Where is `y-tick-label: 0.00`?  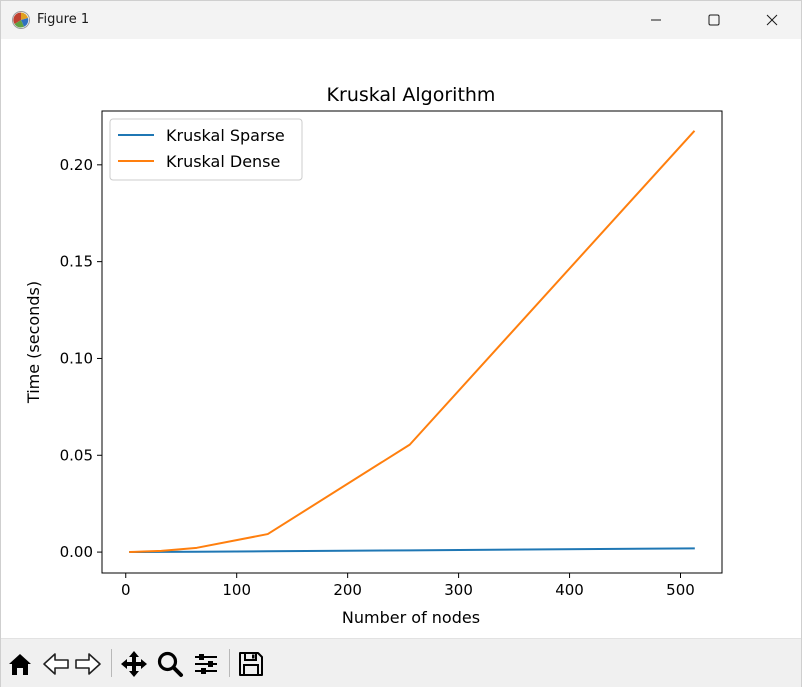 y-tick-label: 0.00 is located at coordinates (76, 552).